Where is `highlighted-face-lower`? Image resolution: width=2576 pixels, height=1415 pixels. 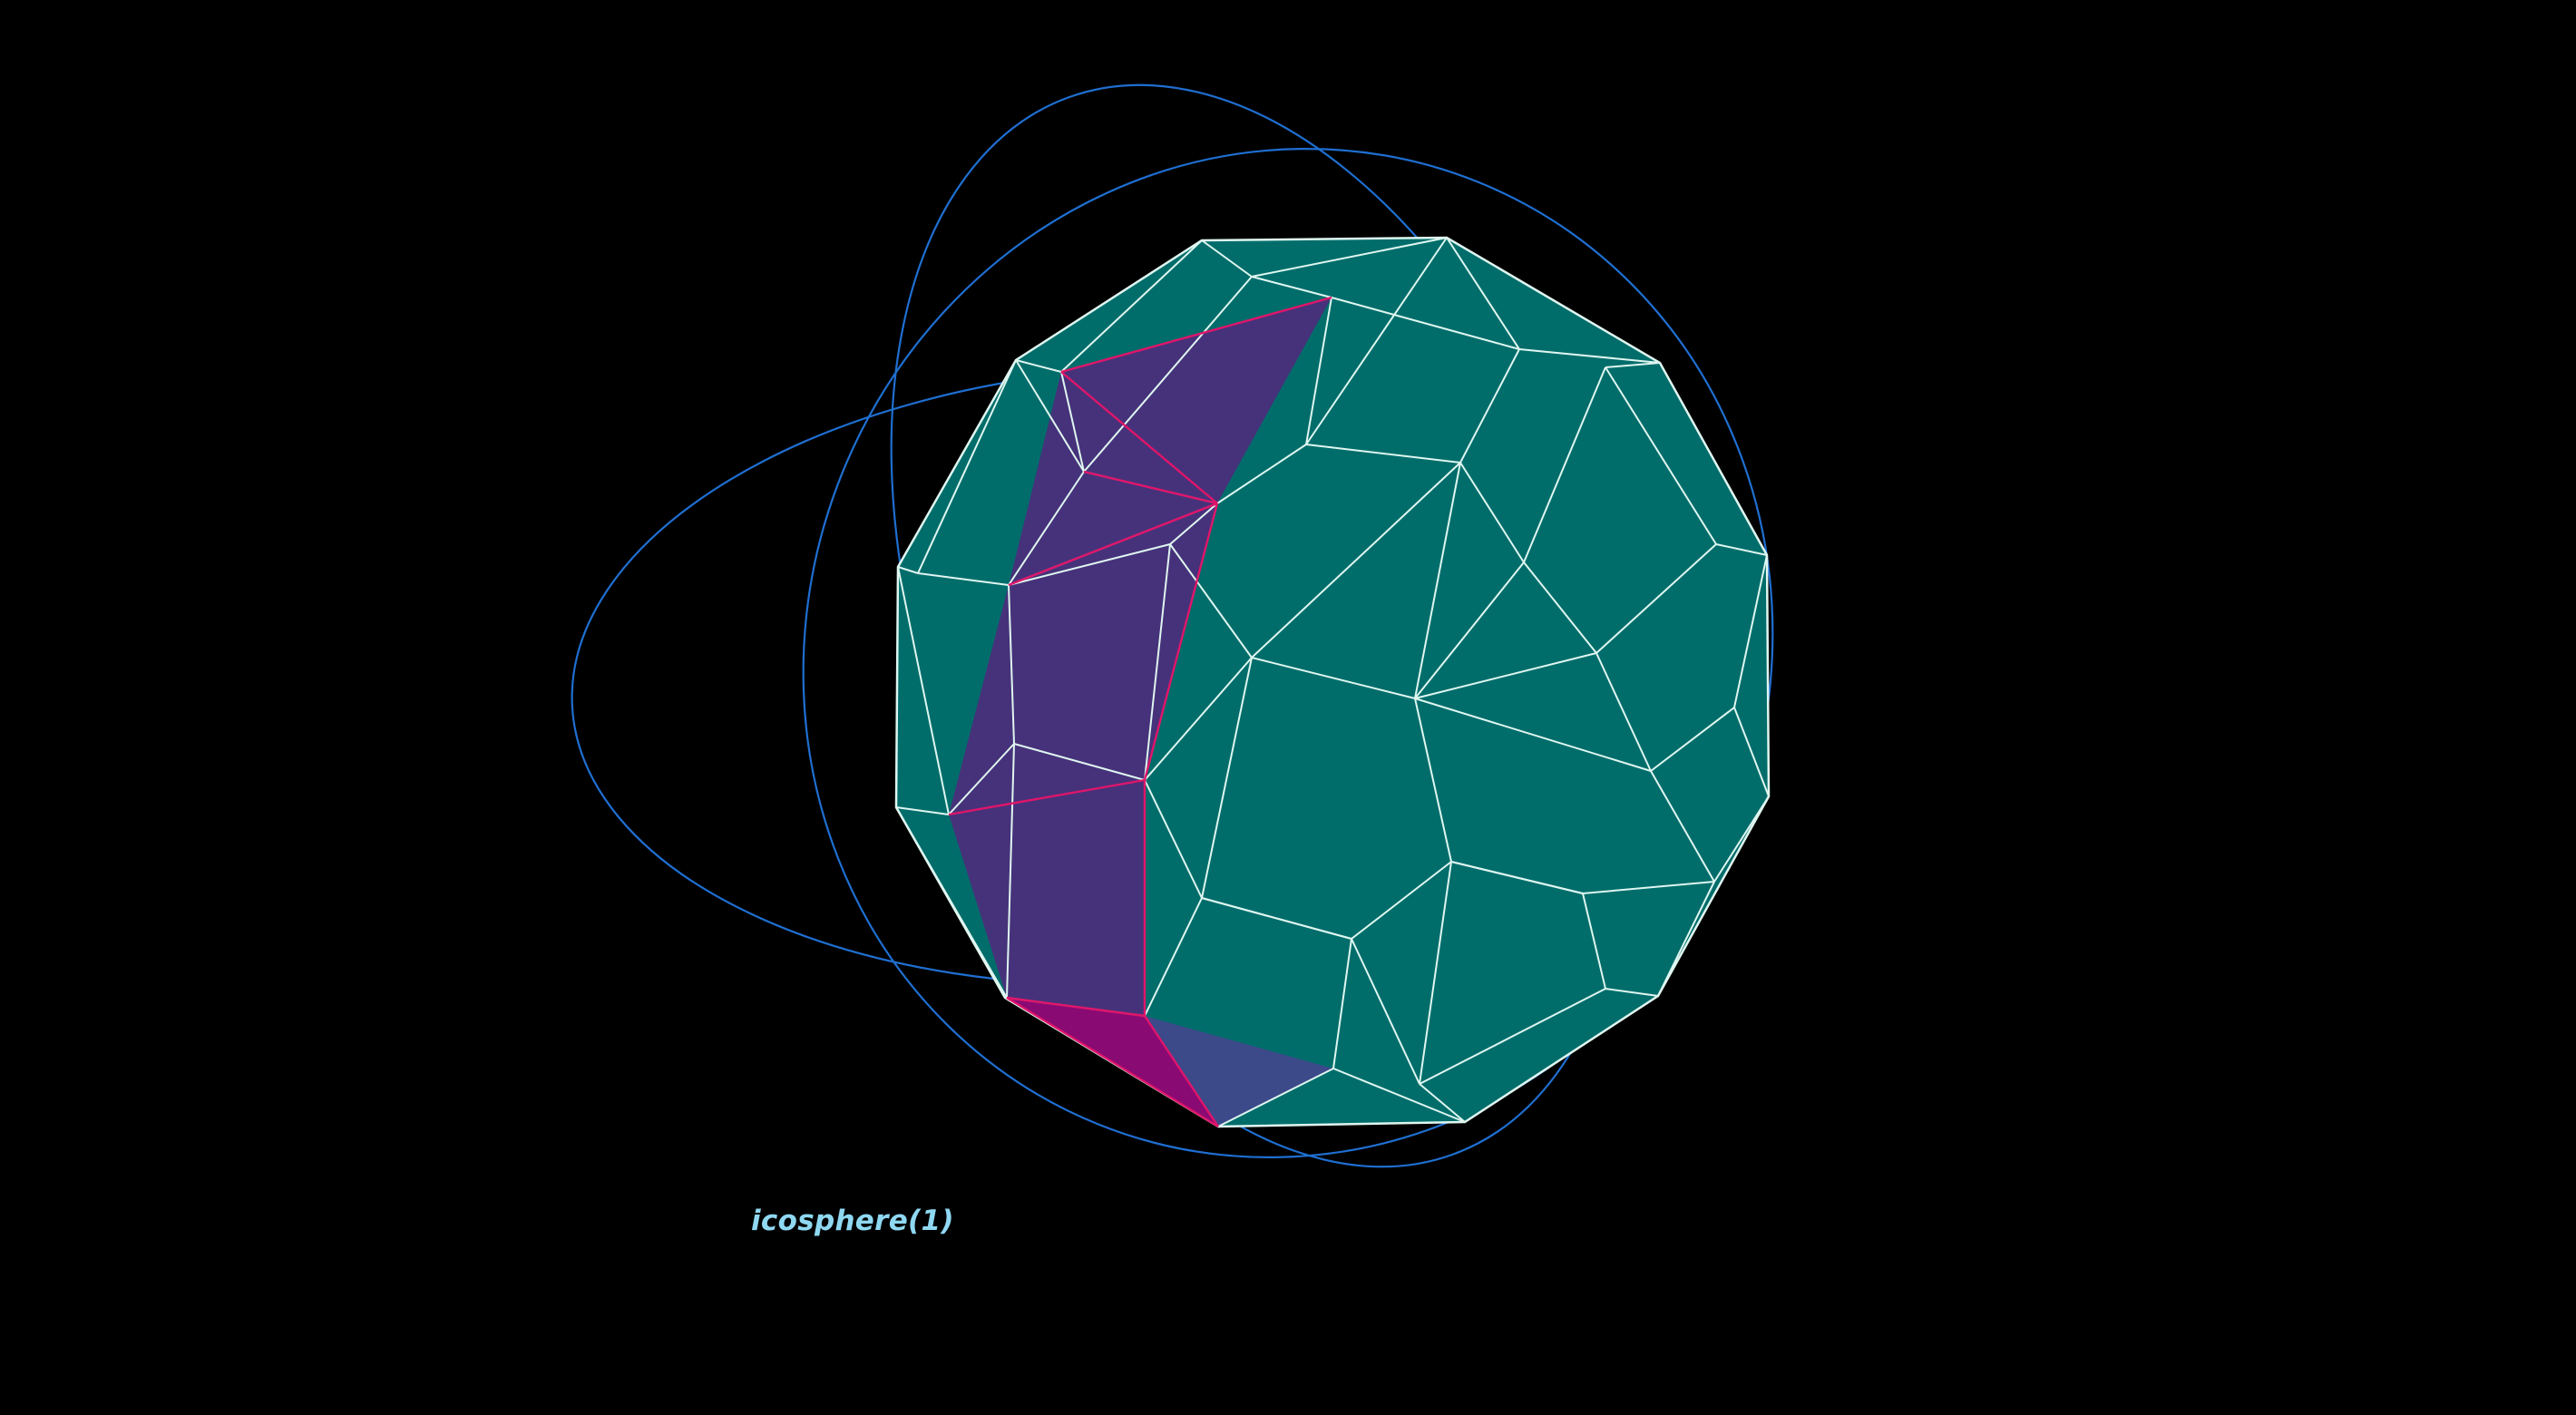 highlighted-face-lower is located at coordinates (1239, 1071).